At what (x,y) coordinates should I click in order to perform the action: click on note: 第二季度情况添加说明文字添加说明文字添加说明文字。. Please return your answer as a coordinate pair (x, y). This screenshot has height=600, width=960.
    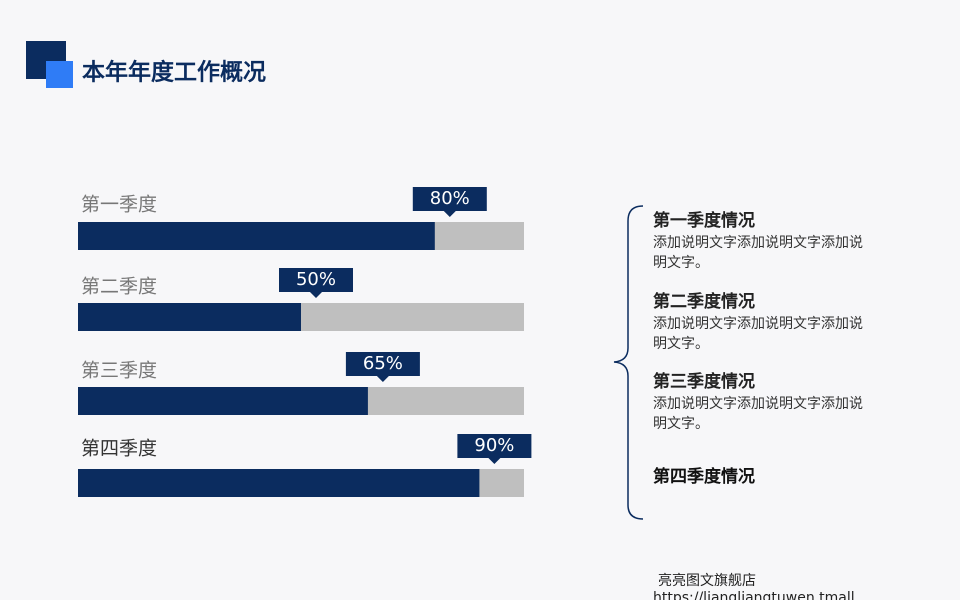
    Looking at the image, I should click on (760, 320).